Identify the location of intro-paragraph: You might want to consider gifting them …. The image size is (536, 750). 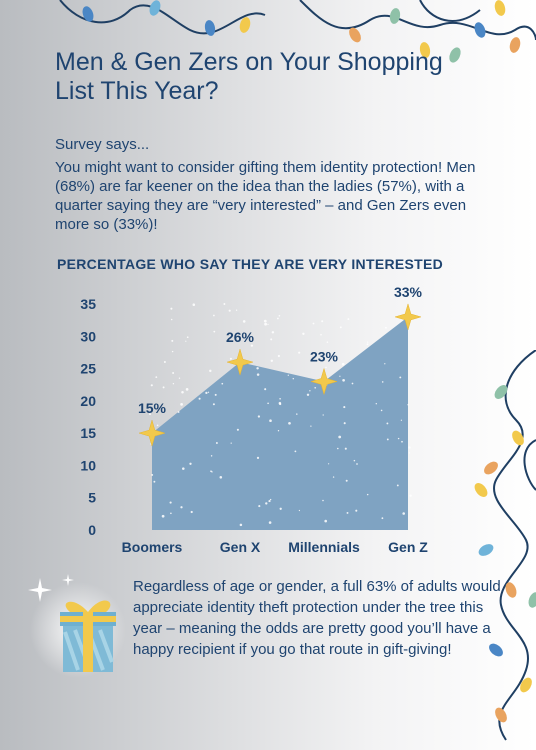
(265, 196).